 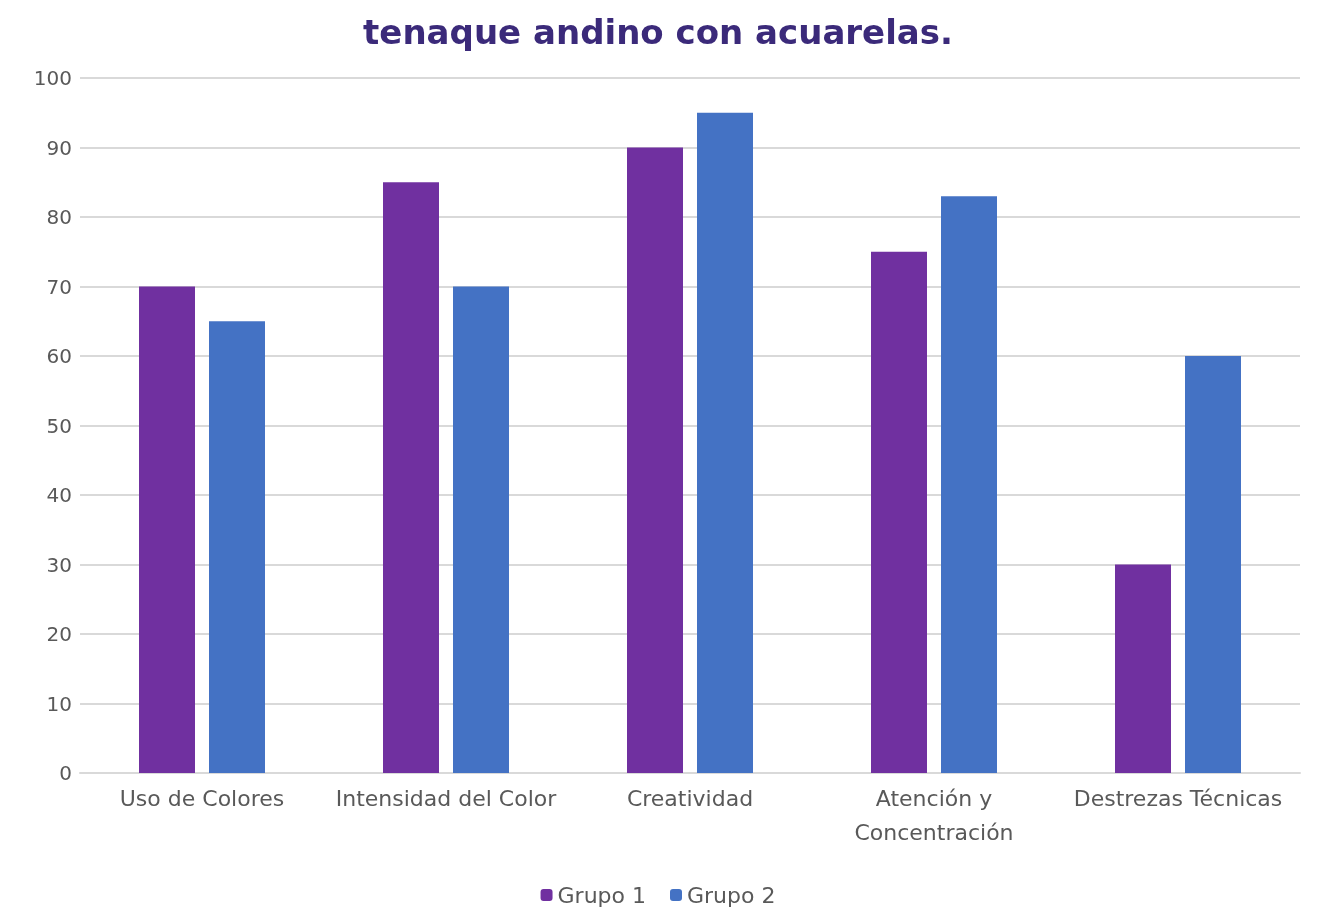 What do you see at coordinates (59, 495) in the screenshot?
I see `y-tick-label: 40` at bounding box center [59, 495].